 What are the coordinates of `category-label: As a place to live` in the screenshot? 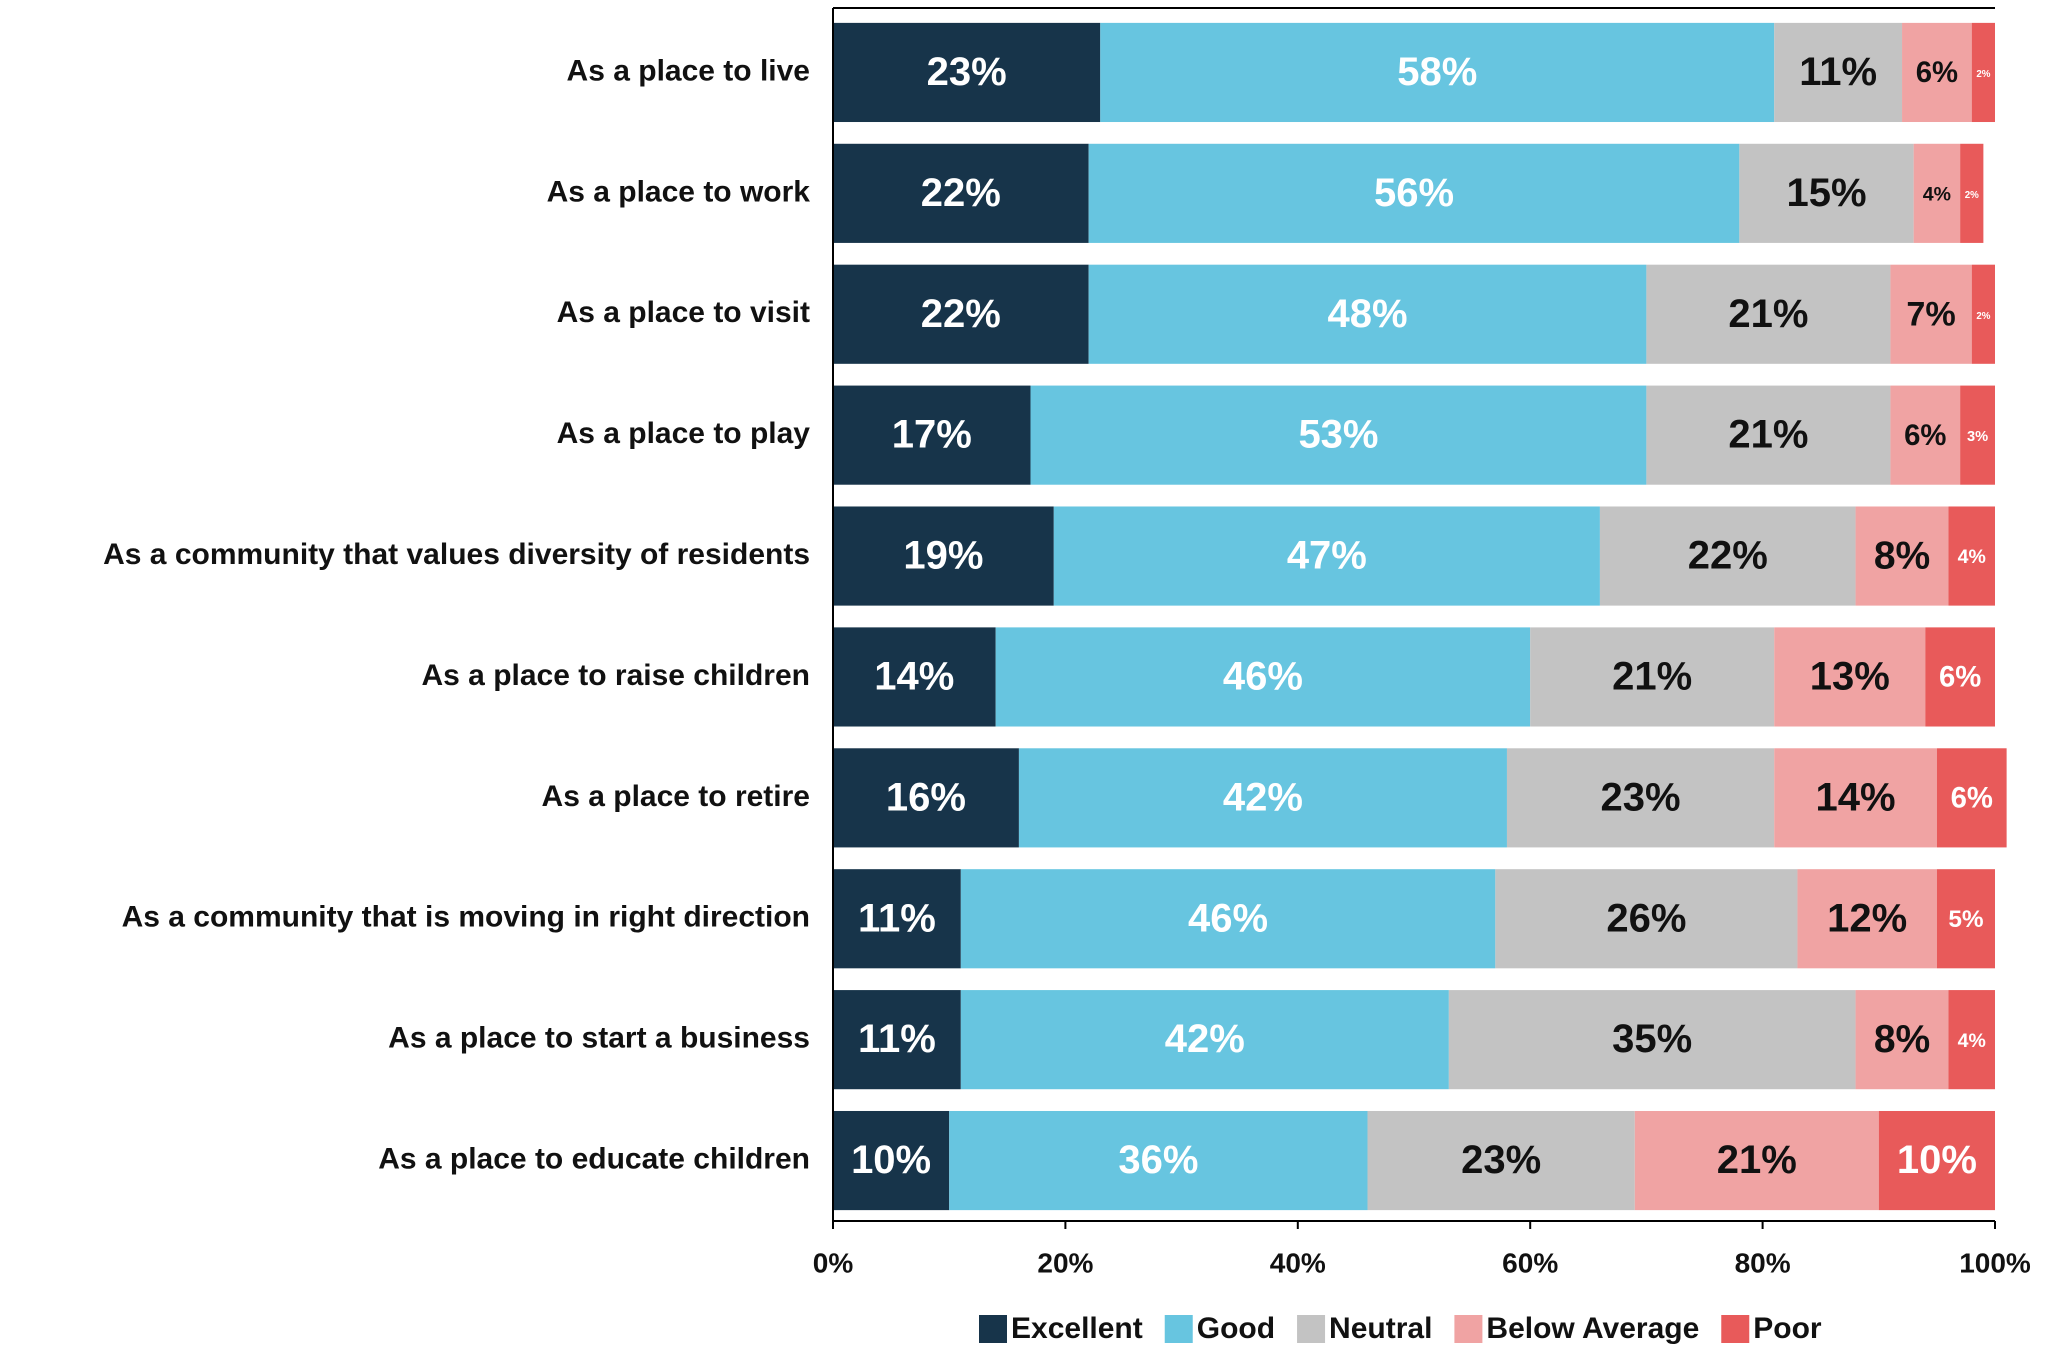 It's located at (688, 70).